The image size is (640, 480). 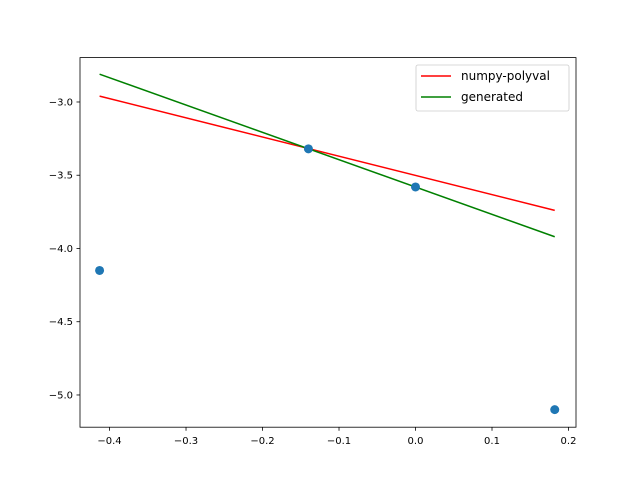 What do you see at coordinates (61, 395) in the screenshot?
I see `y-tick-label: −5.0` at bounding box center [61, 395].